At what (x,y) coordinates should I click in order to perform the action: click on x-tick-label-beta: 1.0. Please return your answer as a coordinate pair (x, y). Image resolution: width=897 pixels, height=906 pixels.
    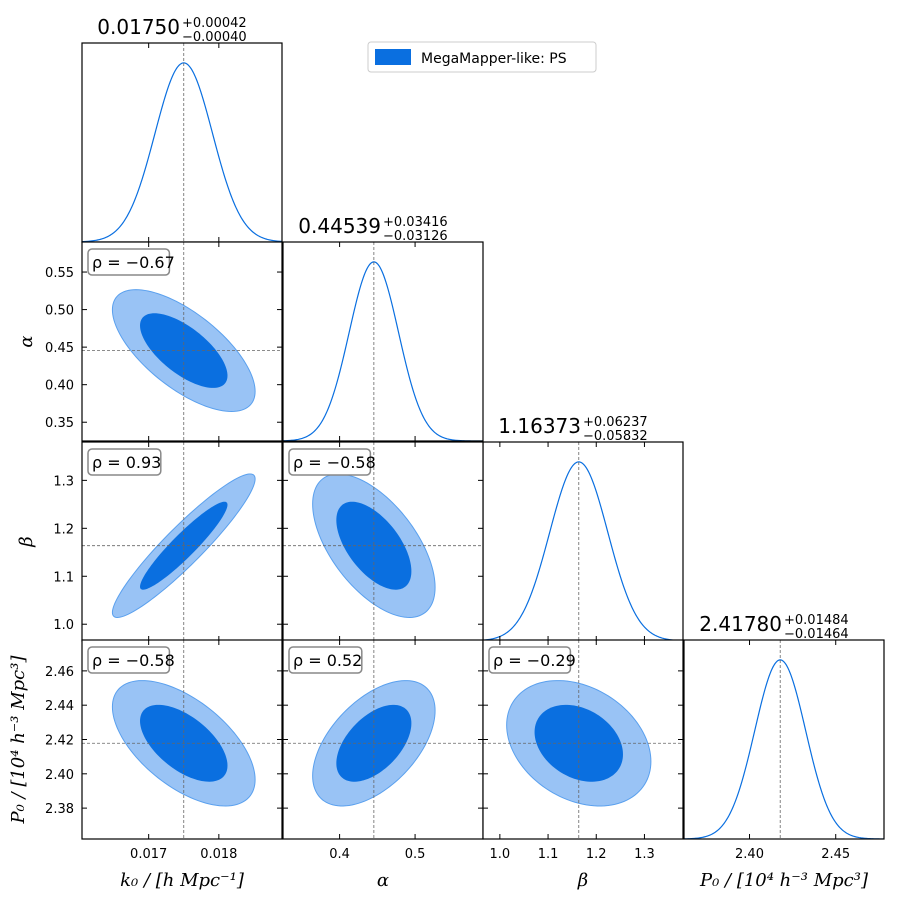
    Looking at the image, I should click on (500, 854).